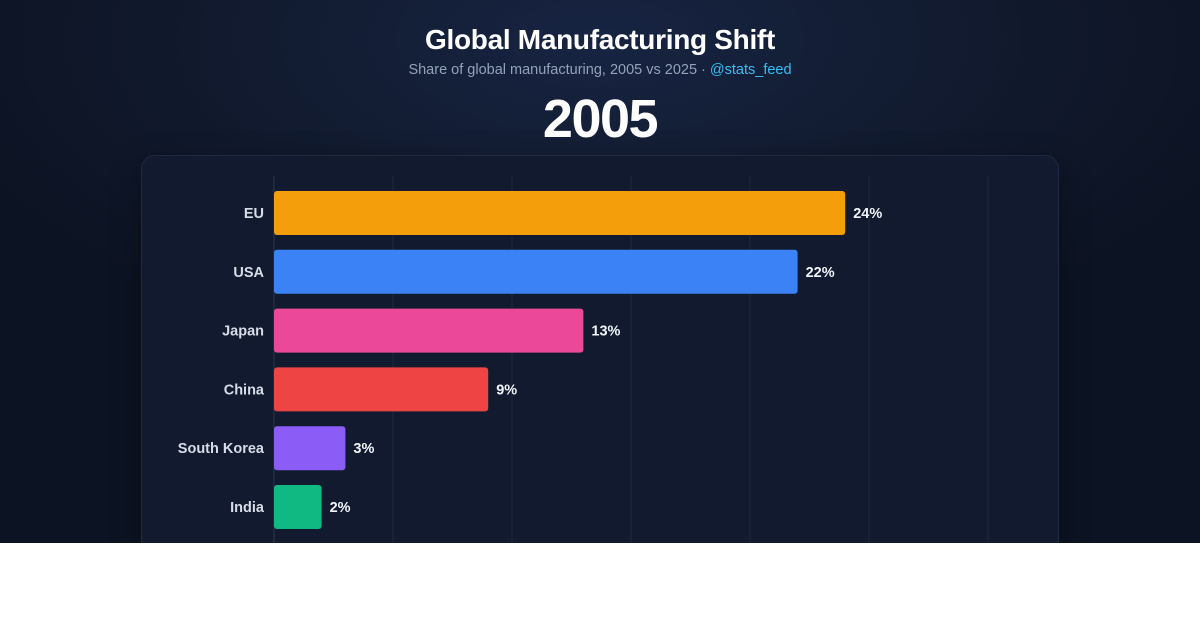 The height and width of the screenshot is (630, 1200). I want to click on value-label: 22%, so click(820, 273).